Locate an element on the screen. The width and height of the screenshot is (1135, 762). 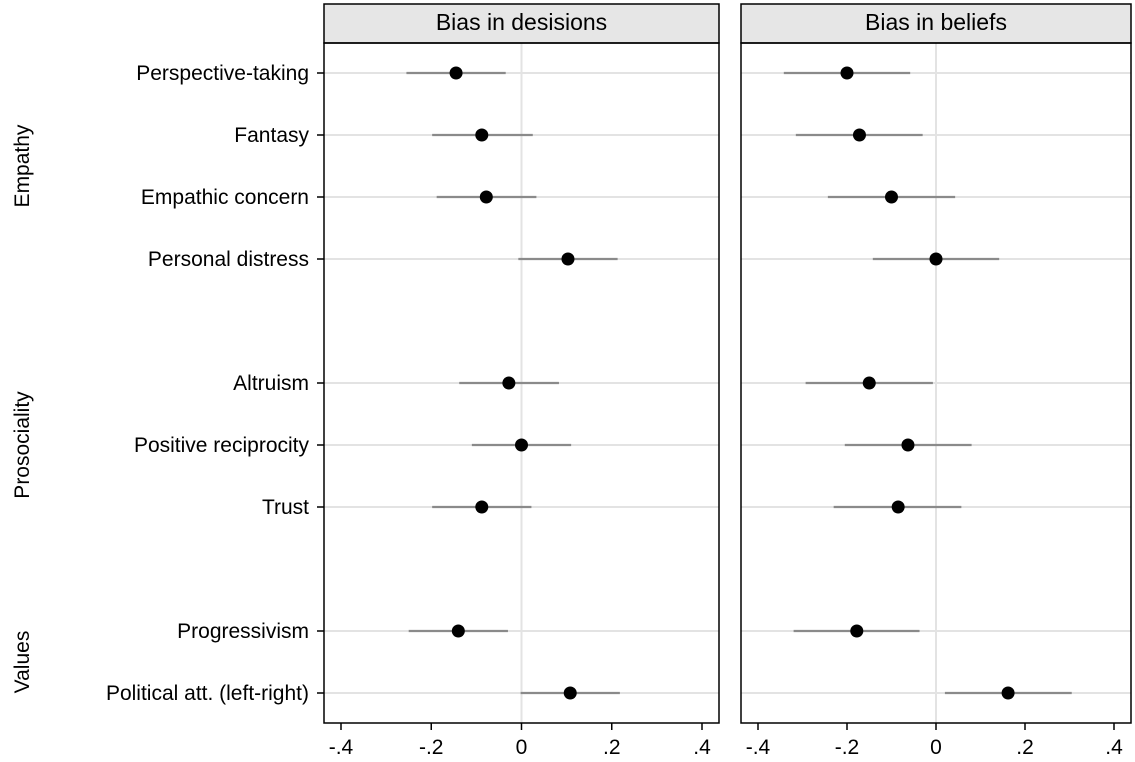
category-label-7: Trust is located at coordinates (285, 507).